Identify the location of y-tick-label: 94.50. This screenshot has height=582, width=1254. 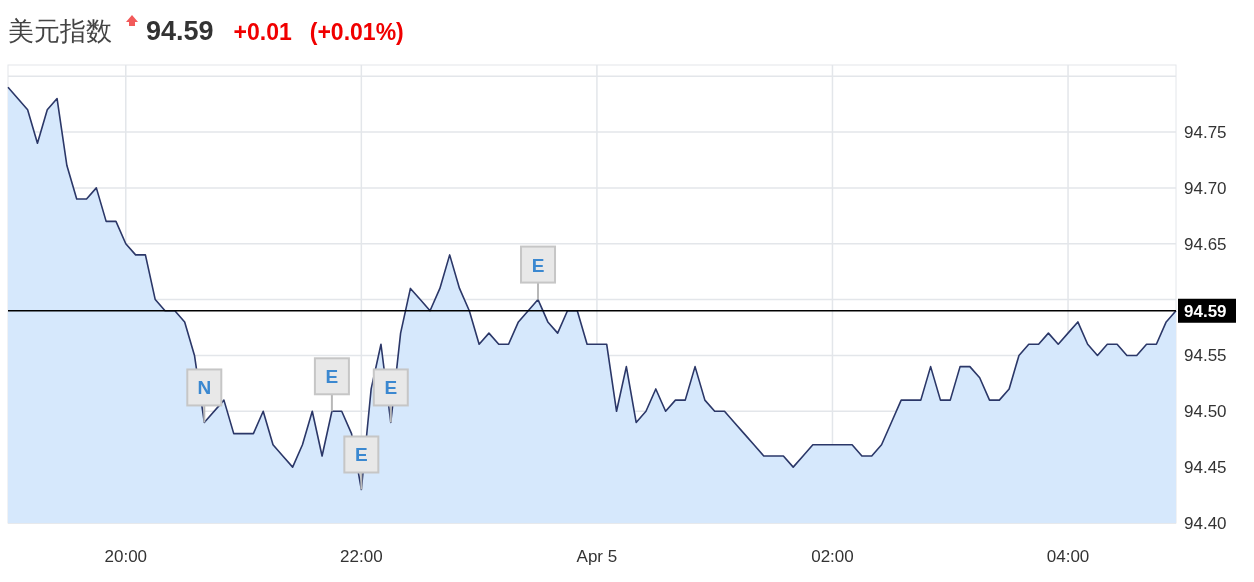
(1205, 412).